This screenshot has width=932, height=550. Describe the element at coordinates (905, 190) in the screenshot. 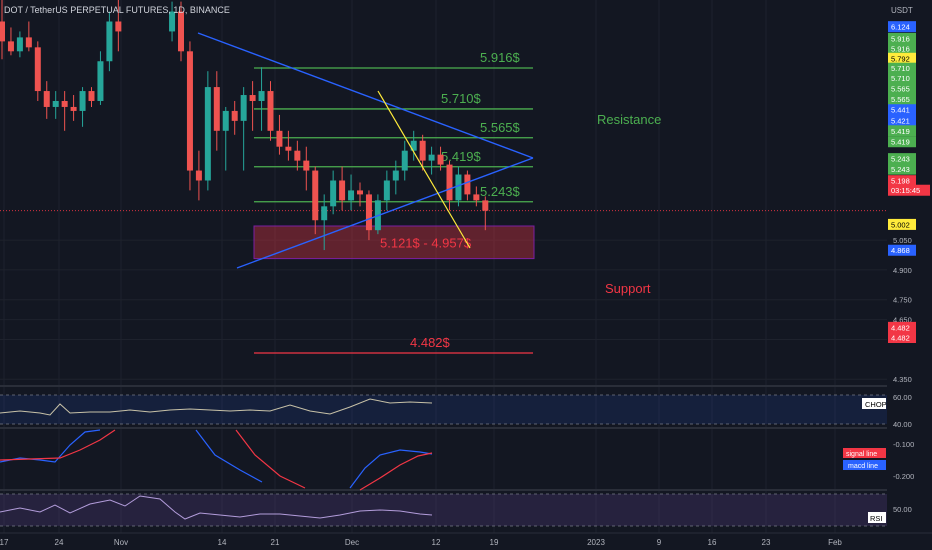

I see `price-badge-label: 03:15:45` at that location.